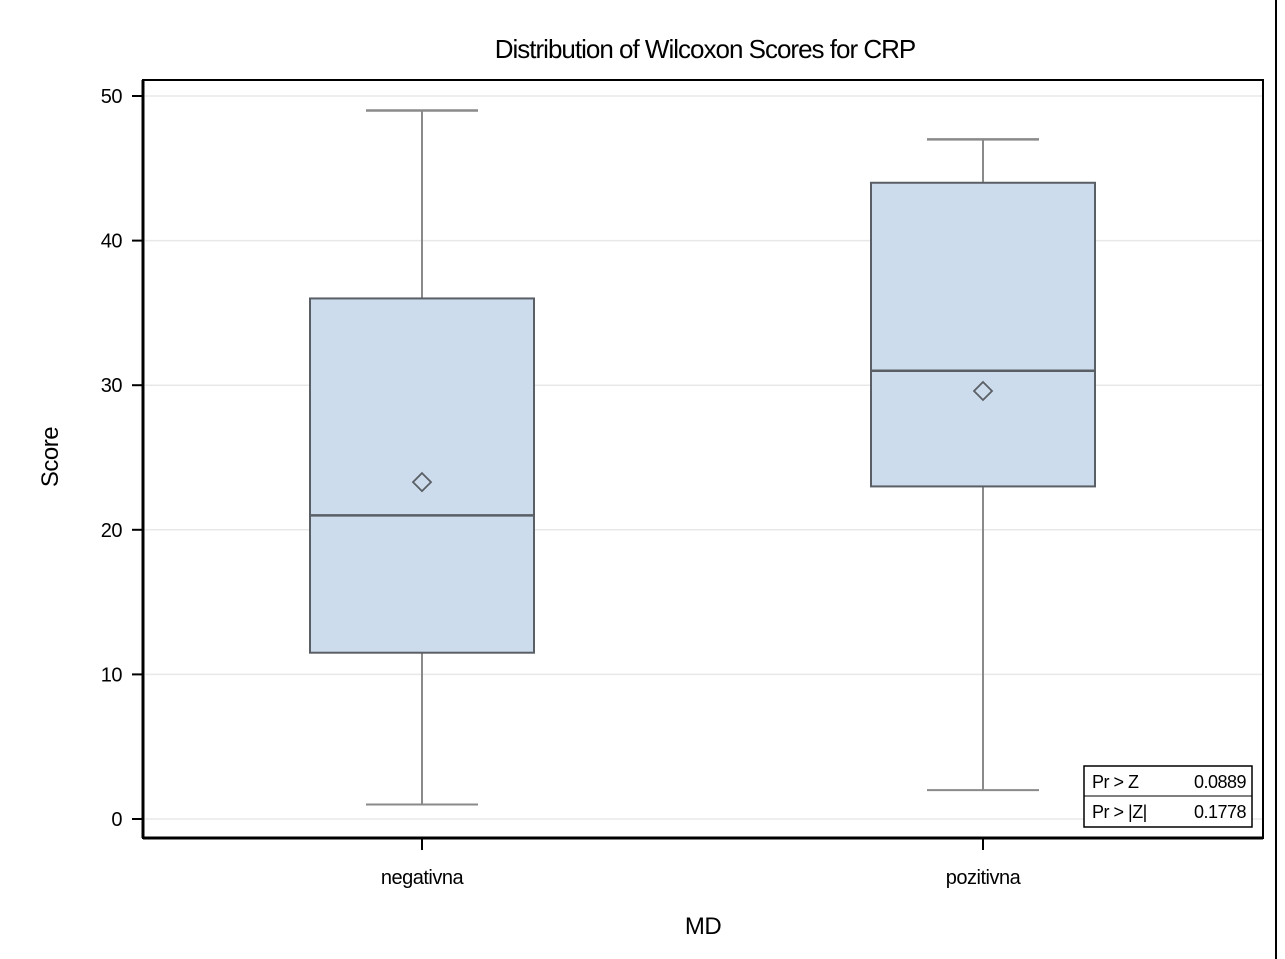 The image size is (1285, 959). What do you see at coordinates (1119, 812) in the screenshot?
I see `inset-label-2: Pr > |Z|` at bounding box center [1119, 812].